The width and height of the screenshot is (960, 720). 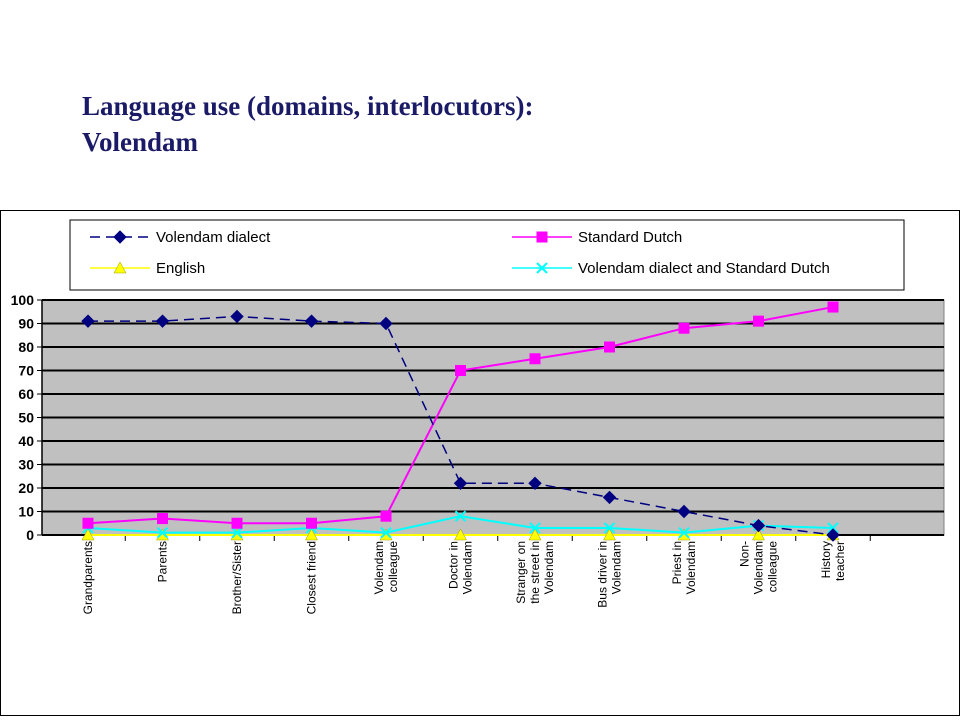 I want to click on y-tick-label: 0, so click(x=30, y=535).